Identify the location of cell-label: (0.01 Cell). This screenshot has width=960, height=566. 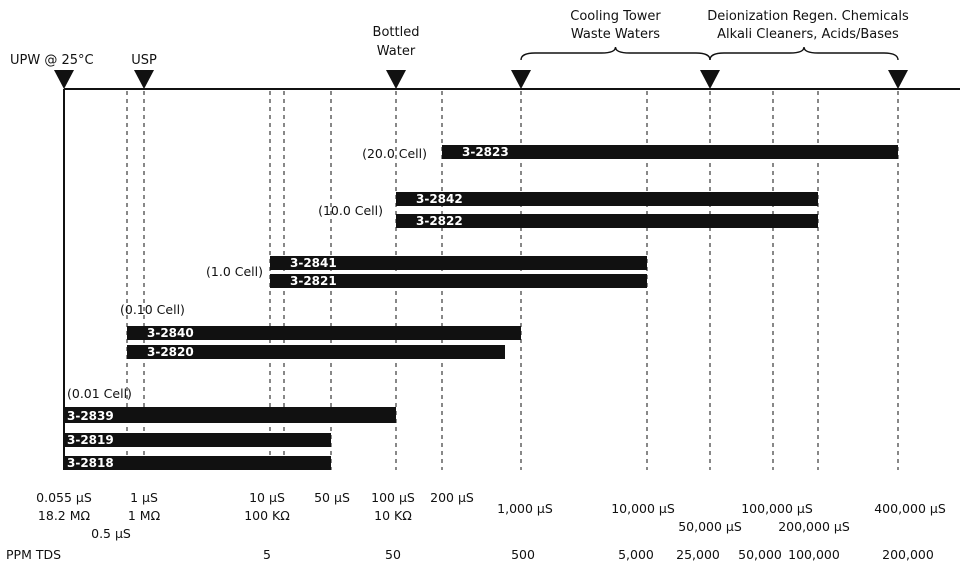
(99, 393).